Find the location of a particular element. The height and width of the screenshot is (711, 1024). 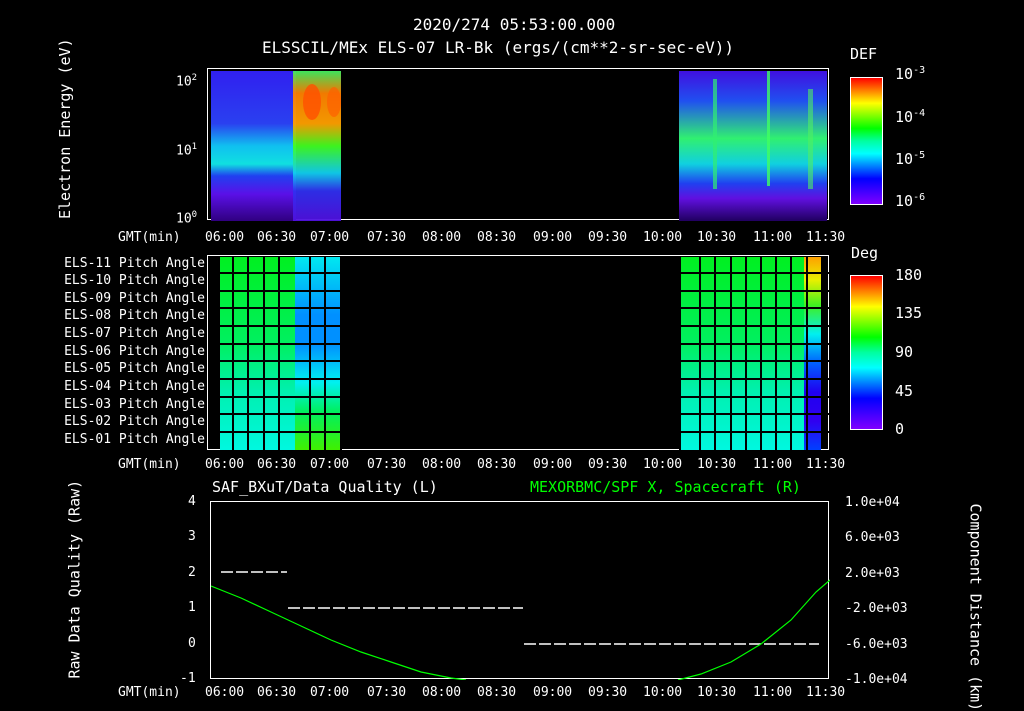

pitch-time-axis-label: GMT(min) is located at coordinates (149, 464).